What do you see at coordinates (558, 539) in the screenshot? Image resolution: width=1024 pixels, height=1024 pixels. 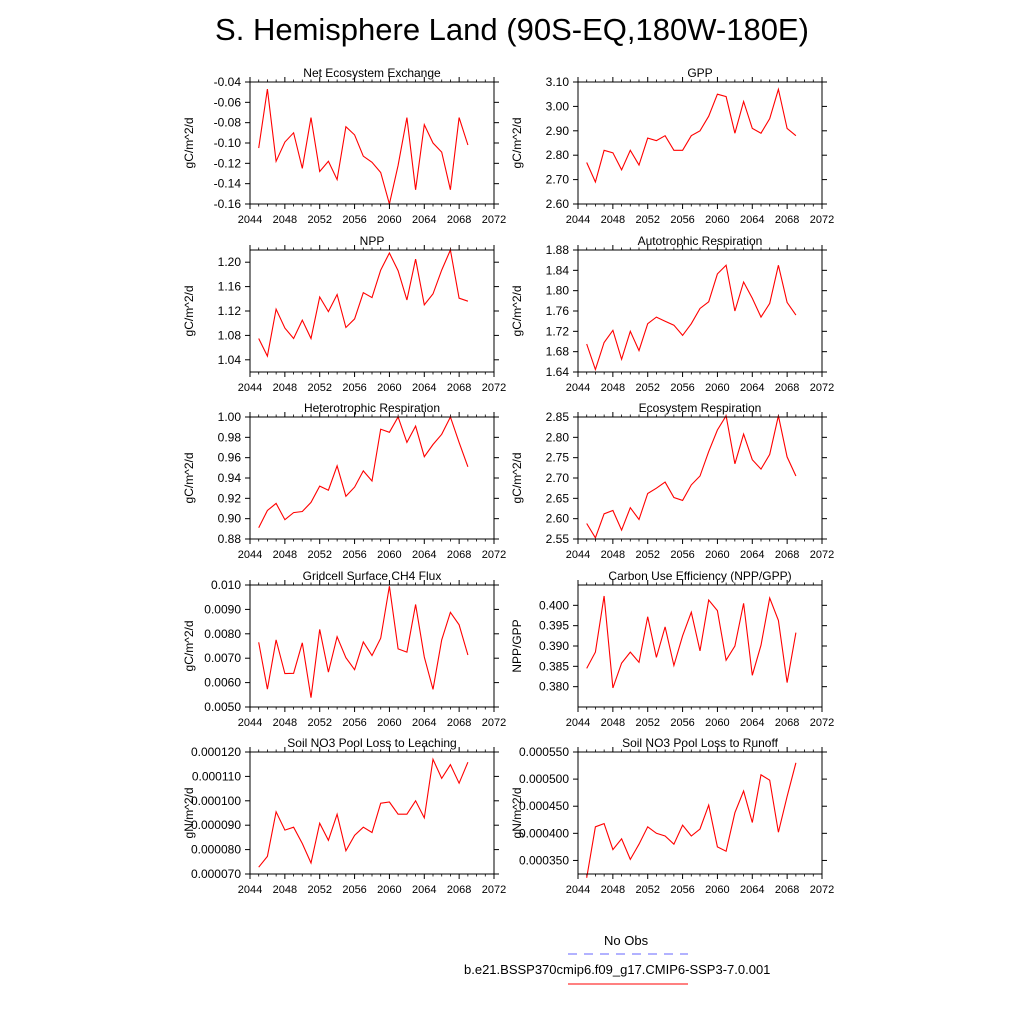 I see `y-tick-label: 2.55` at bounding box center [558, 539].